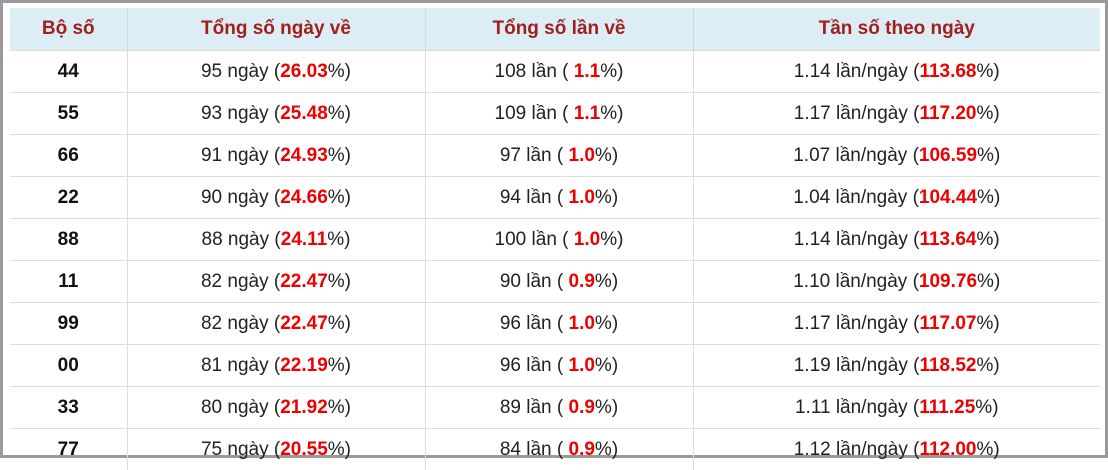 The width and height of the screenshot is (1108, 470). I want to click on cell-text: 1.14 lần/ngày (, so click(857, 71).